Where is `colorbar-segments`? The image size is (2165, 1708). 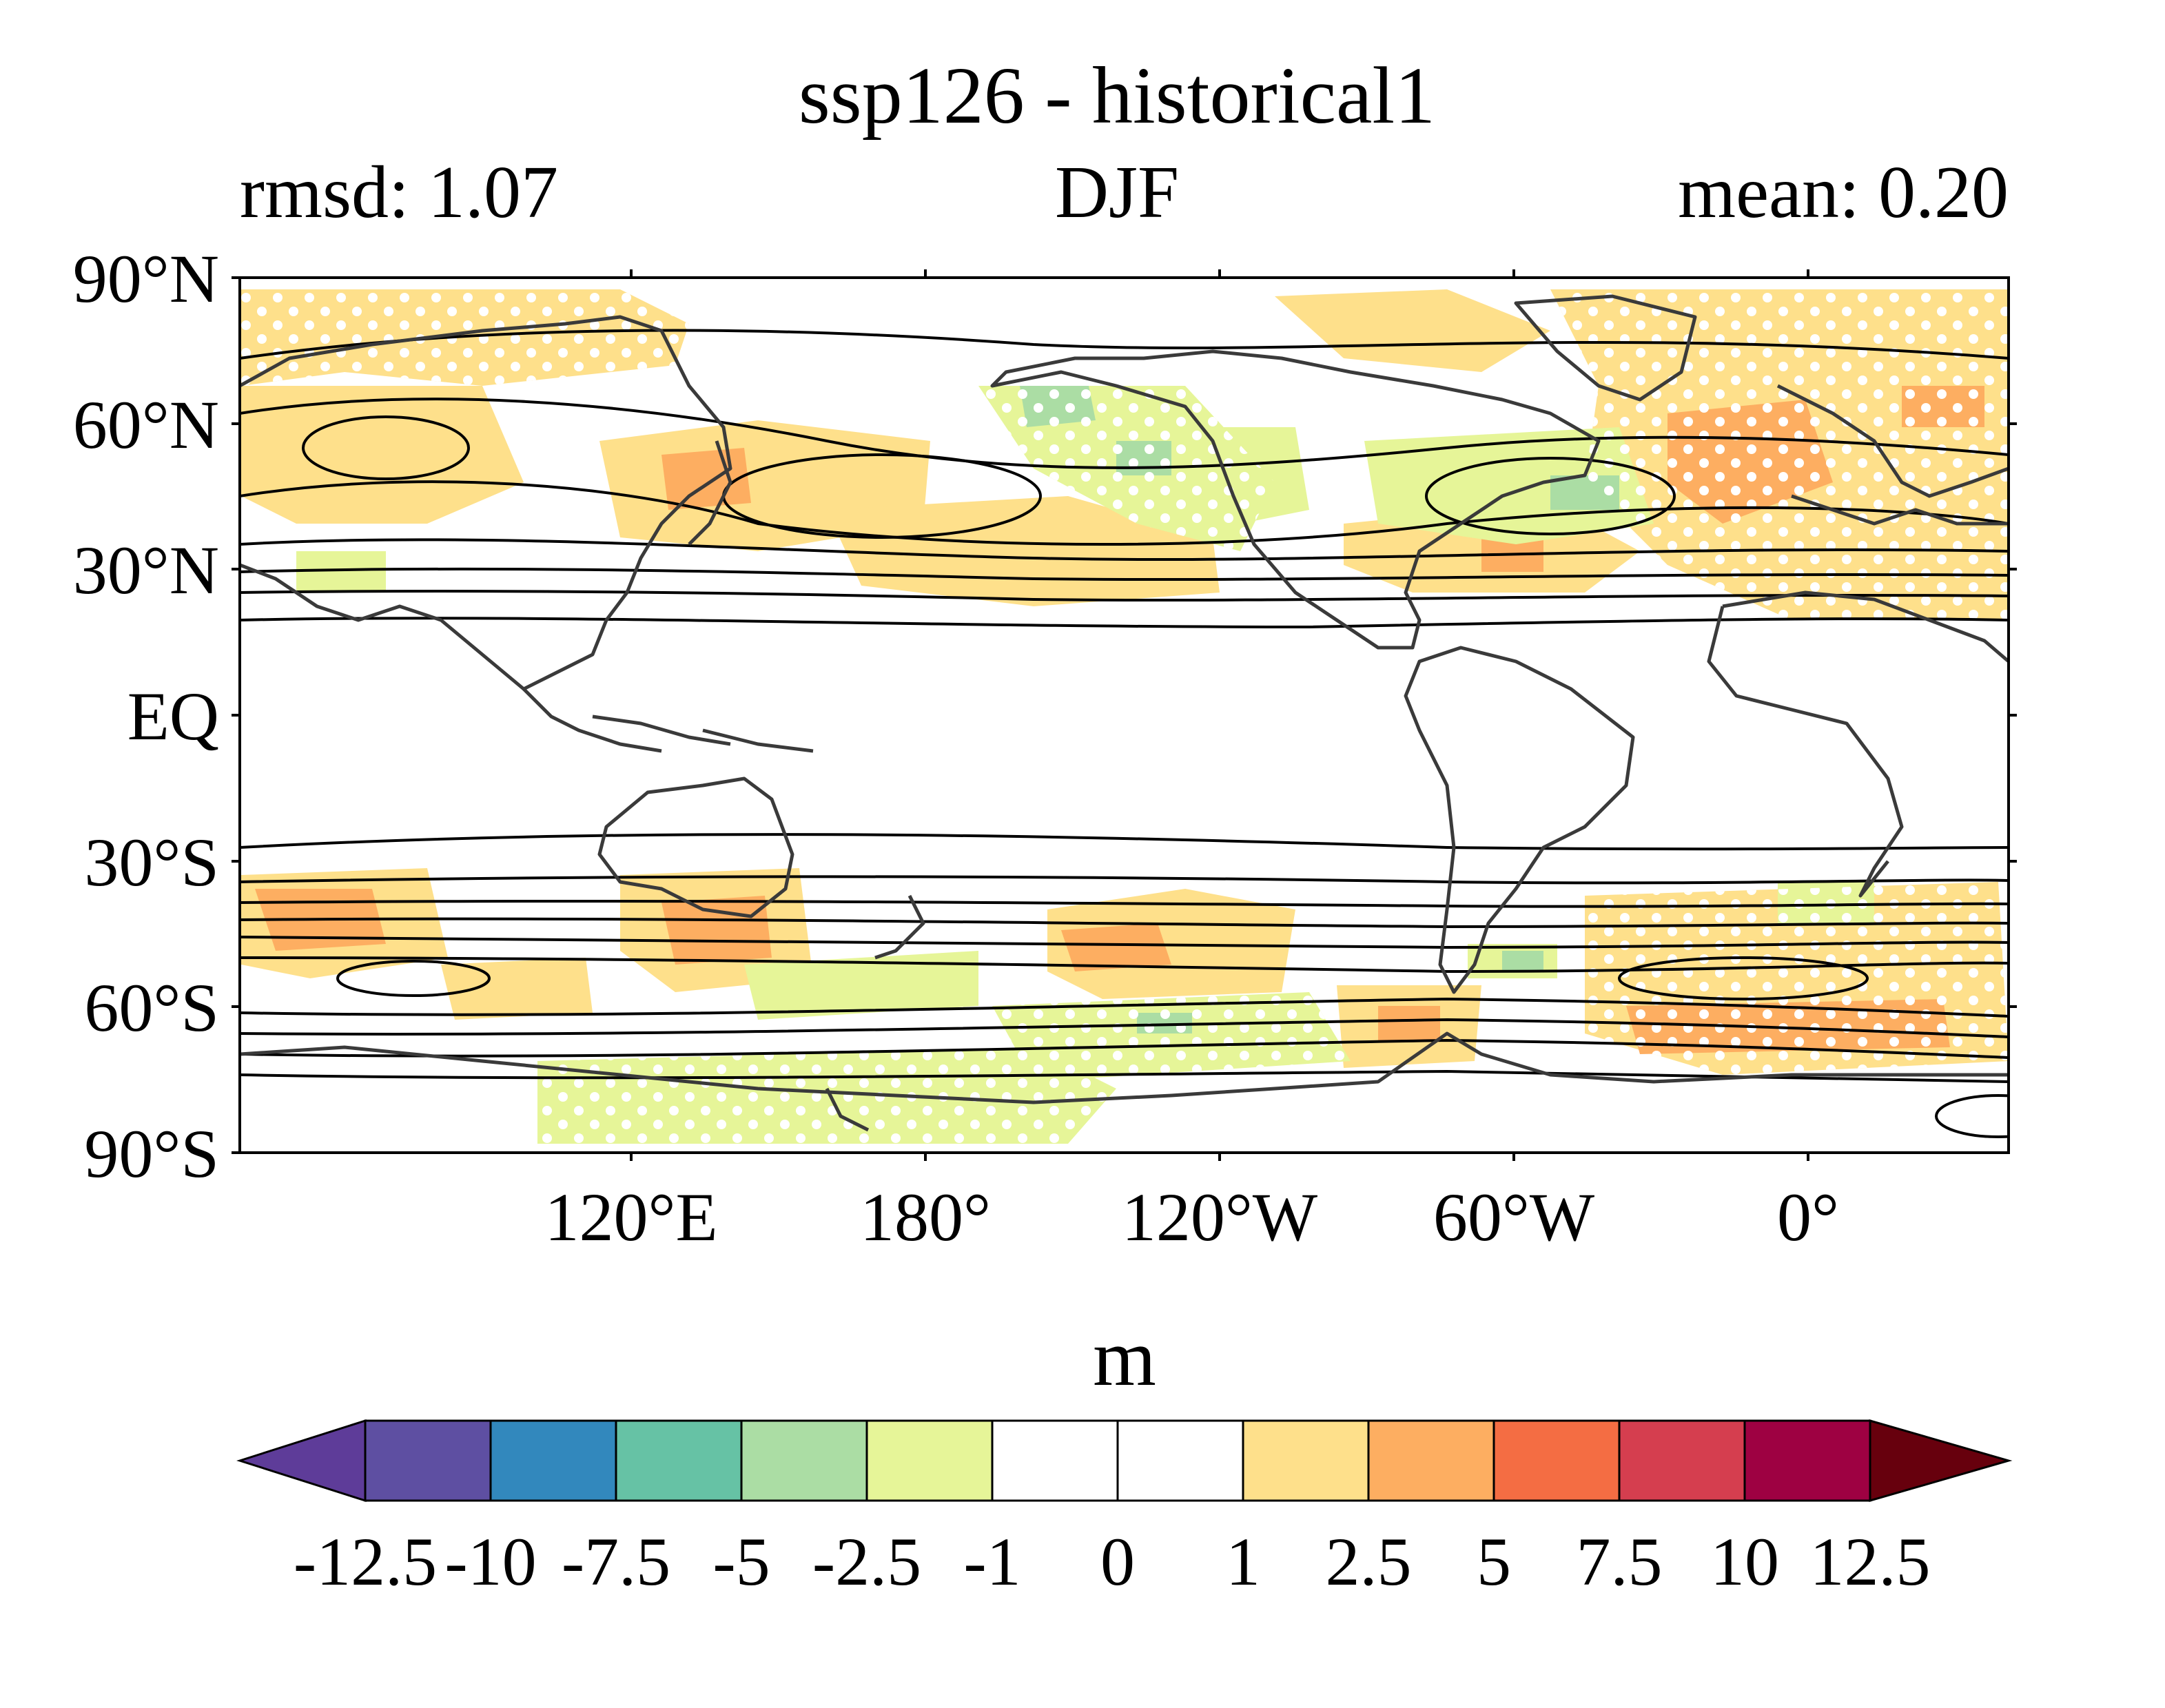
colorbar-segments is located at coordinates (1124, 1461).